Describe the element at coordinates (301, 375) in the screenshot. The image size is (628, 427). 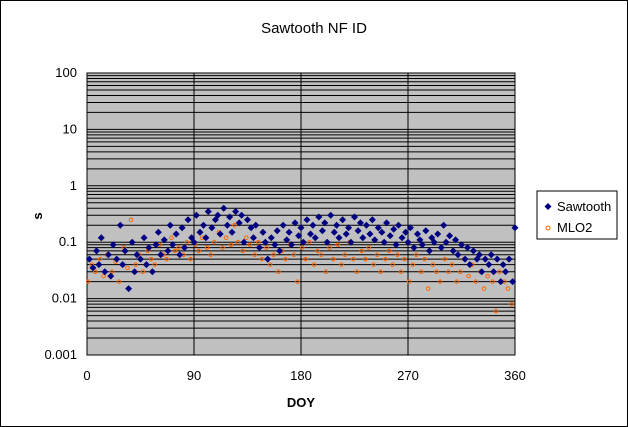
I see `x-tick-label: 180` at that location.